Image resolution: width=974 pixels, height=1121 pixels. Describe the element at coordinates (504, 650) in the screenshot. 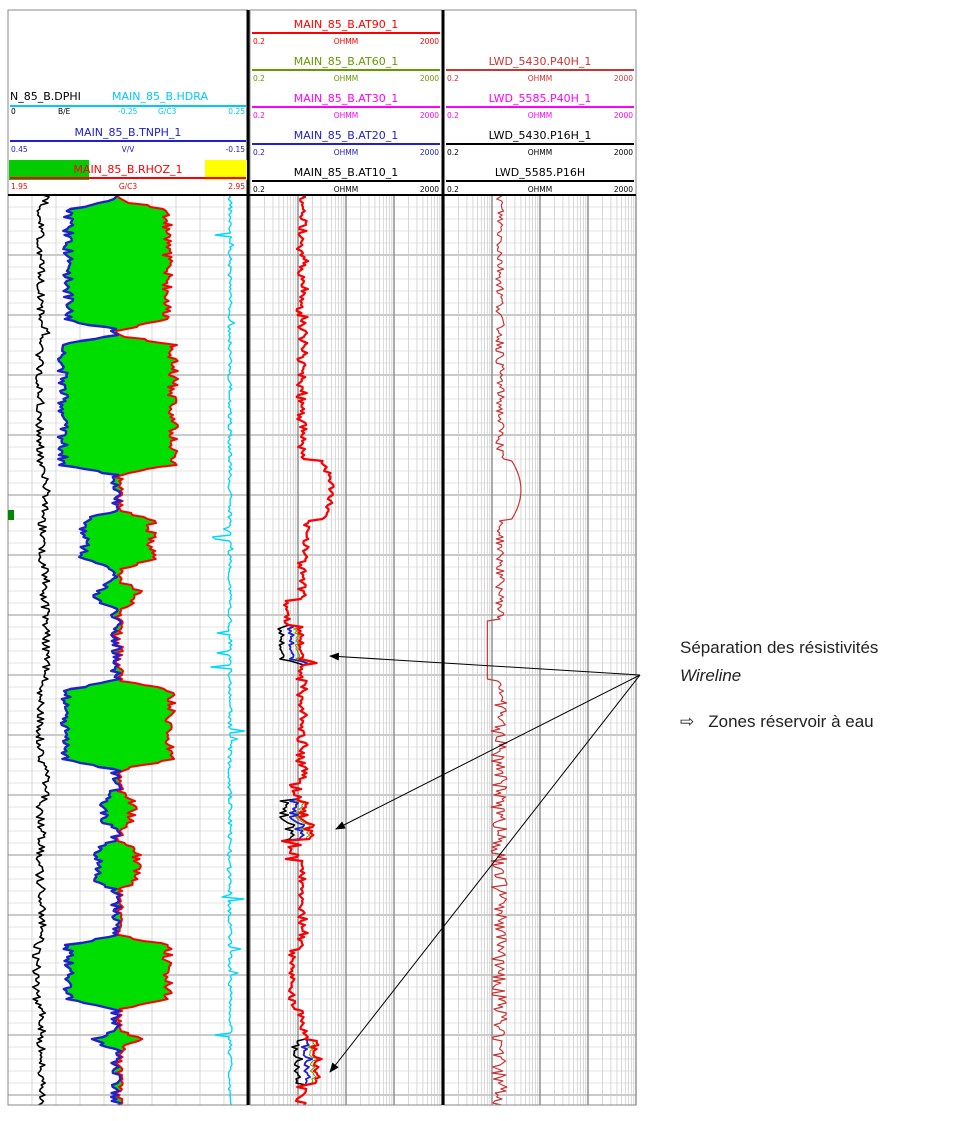

I see `curve-lwd` at that location.